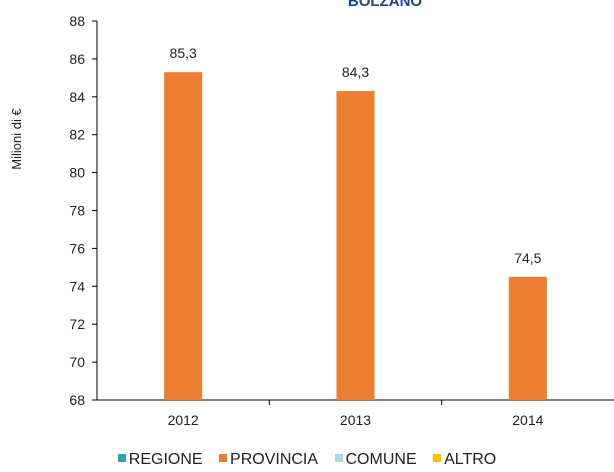 The image size is (614, 472). I want to click on legend: REGIONE PROVINCIA COMUNE ALTRO, so click(307, 460).